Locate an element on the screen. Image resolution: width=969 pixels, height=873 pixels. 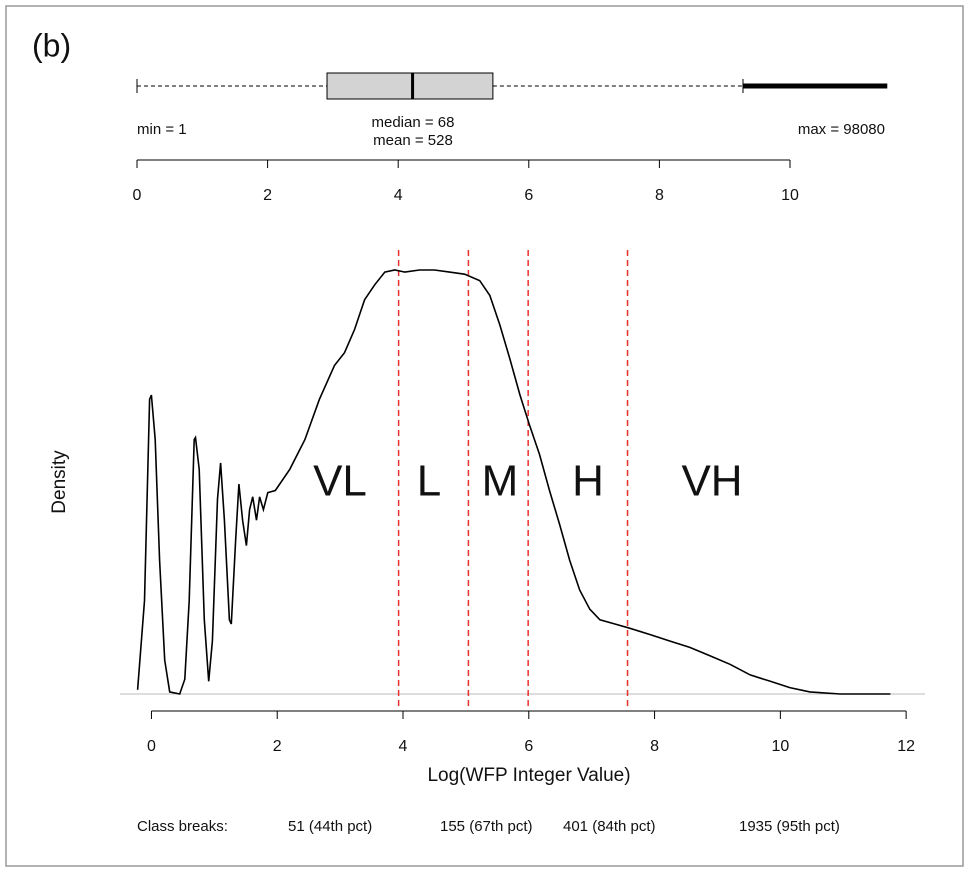
y-axis-title: Density is located at coordinates (59, 482).